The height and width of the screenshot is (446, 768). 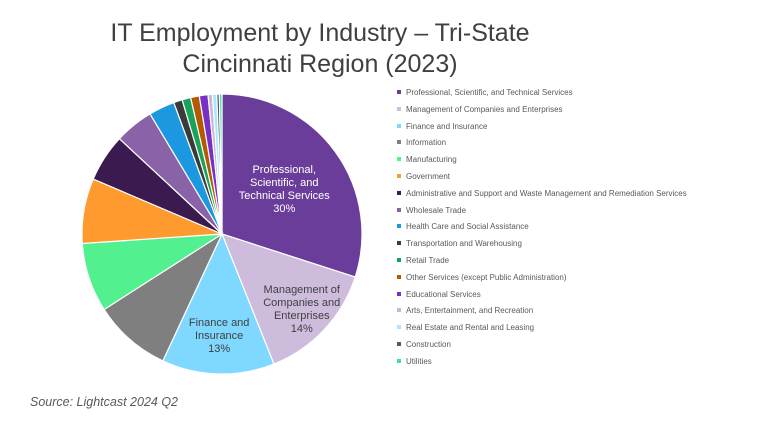 I want to click on legend-item-12: Educational Services, so click(x=582, y=298).